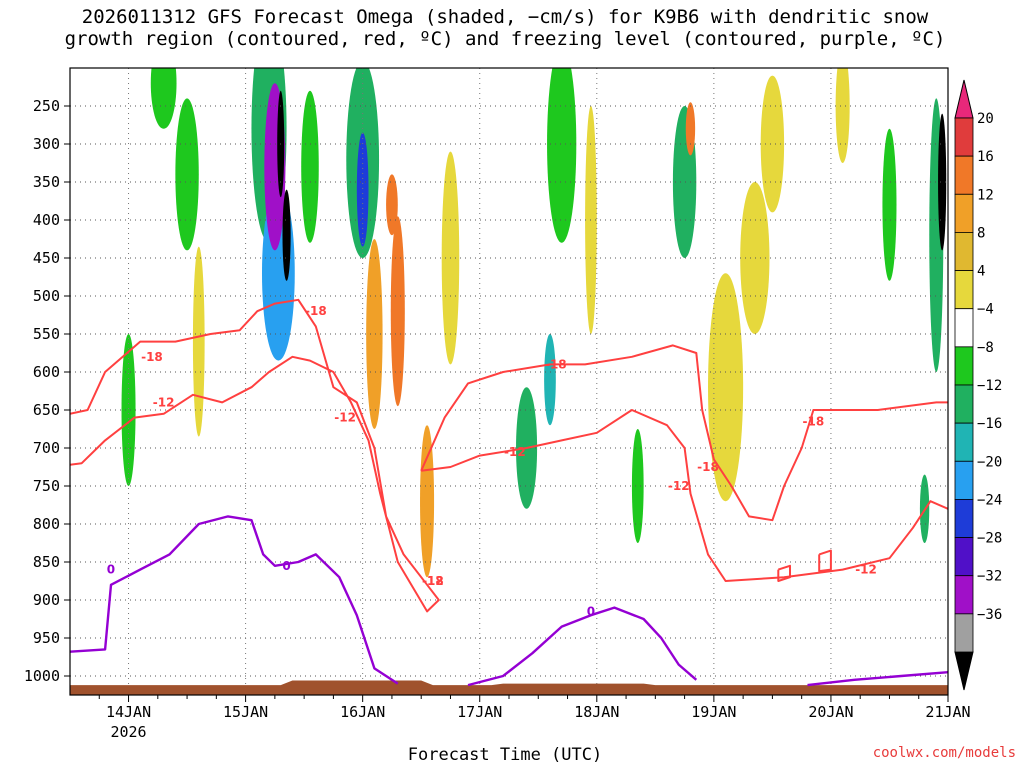 This screenshot has width=1024, height=768. I want to click on y-tick-label-650: 650, so click(46, 410).